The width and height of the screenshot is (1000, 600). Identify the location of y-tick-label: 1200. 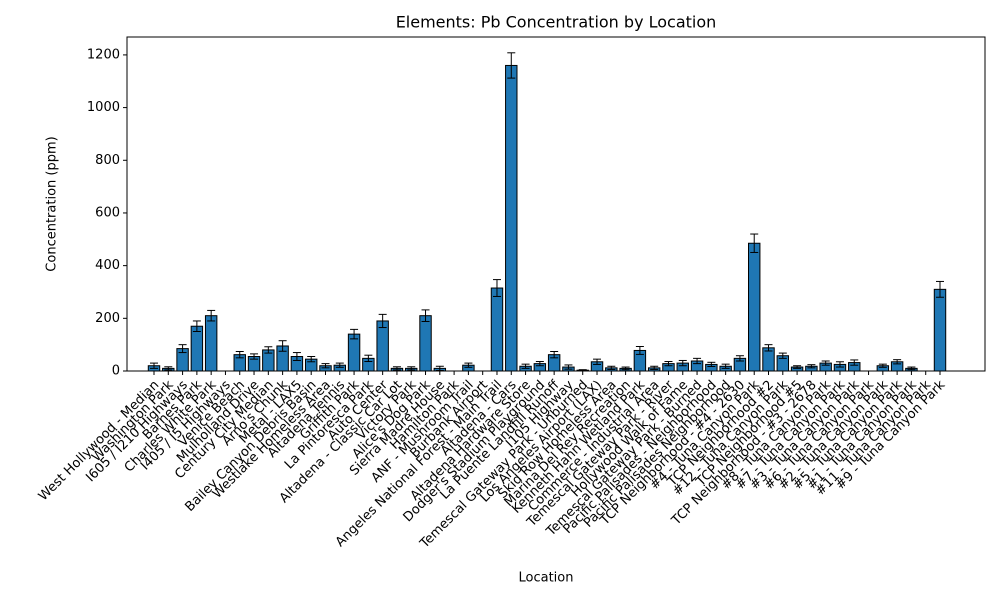
(103, 54).